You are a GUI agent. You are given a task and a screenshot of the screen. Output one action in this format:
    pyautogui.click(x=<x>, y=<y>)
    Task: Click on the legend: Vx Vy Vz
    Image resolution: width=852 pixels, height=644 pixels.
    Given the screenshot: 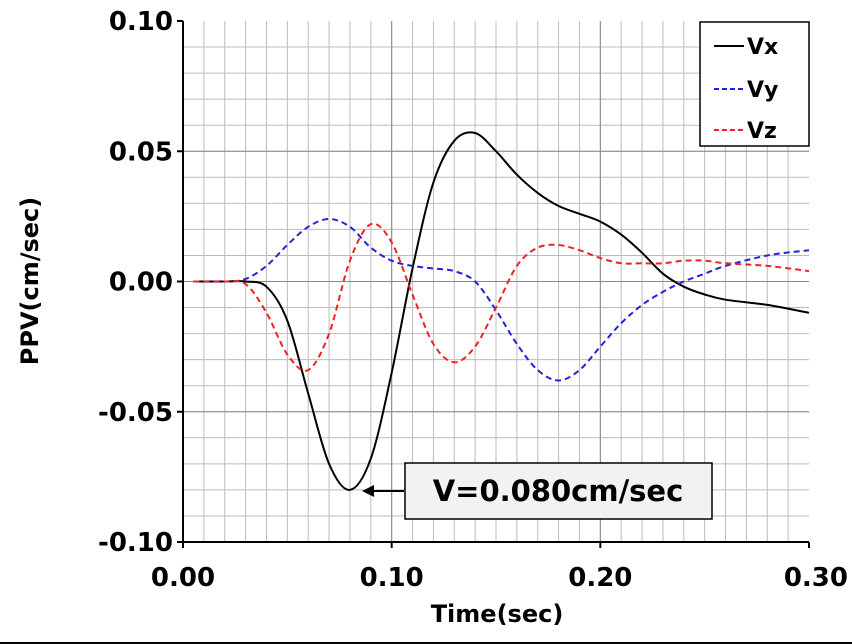 What is the action you would take?
    pyautogui.click(x=754, y=84)
    